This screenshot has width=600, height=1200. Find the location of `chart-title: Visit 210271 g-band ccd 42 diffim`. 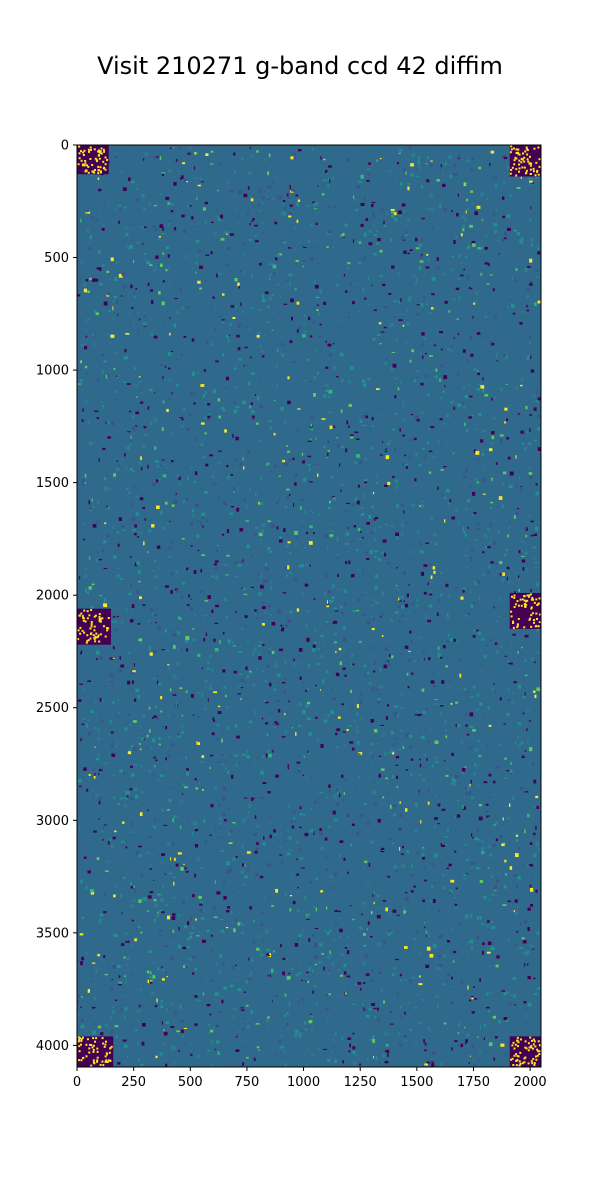

chart-title: Visit 210271 g-band ccd 42 diffim is located at coordinates (300, 66).